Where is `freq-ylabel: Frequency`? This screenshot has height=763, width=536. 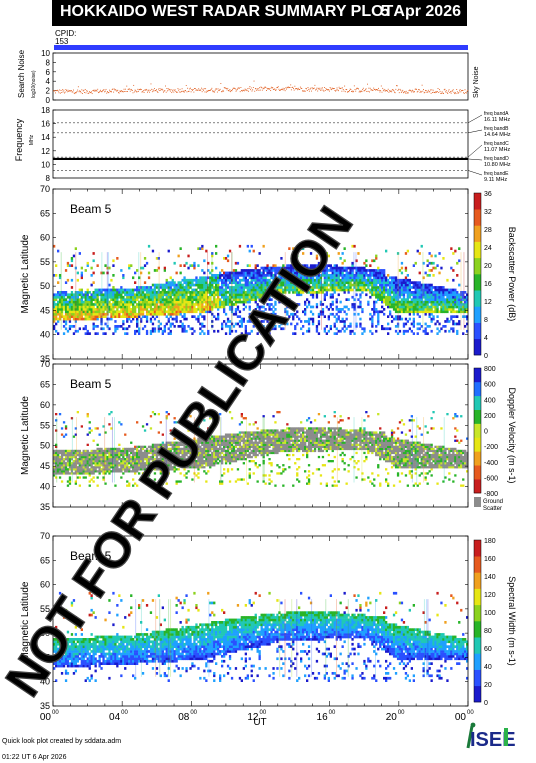
freq-ylabel: Frequency is located at coordinates (19, 139).